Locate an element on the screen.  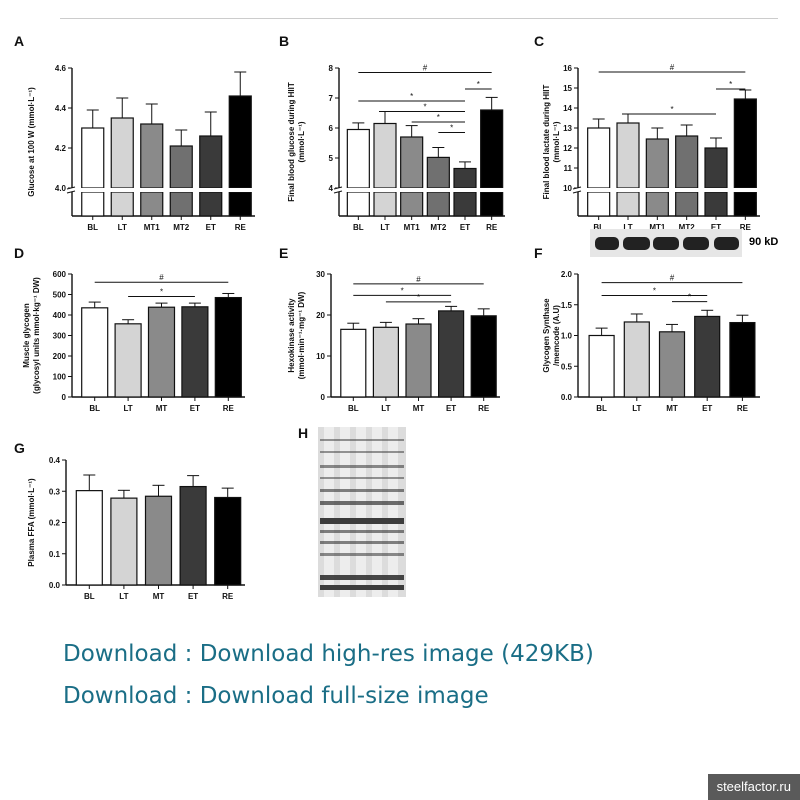
download-full-size-link: Download : Download full-size image is located at coordinates (276, 696).